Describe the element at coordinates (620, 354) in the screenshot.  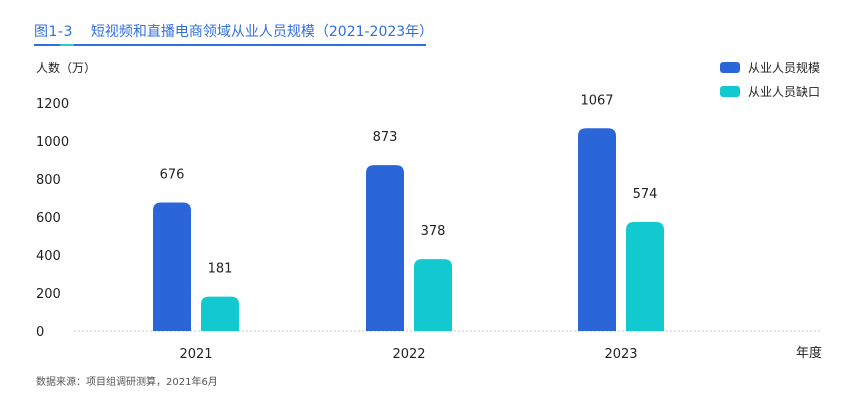
I see `x-tick-label: 2023` at that location.